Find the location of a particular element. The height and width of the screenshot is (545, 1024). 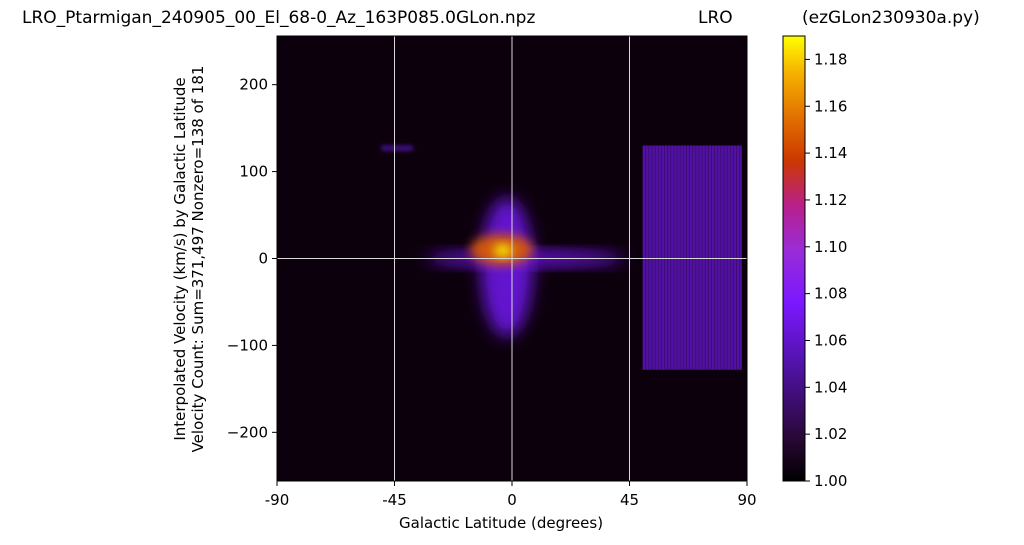

colorbar-tick-label: 1.00 is located at coordinates (830, 481).